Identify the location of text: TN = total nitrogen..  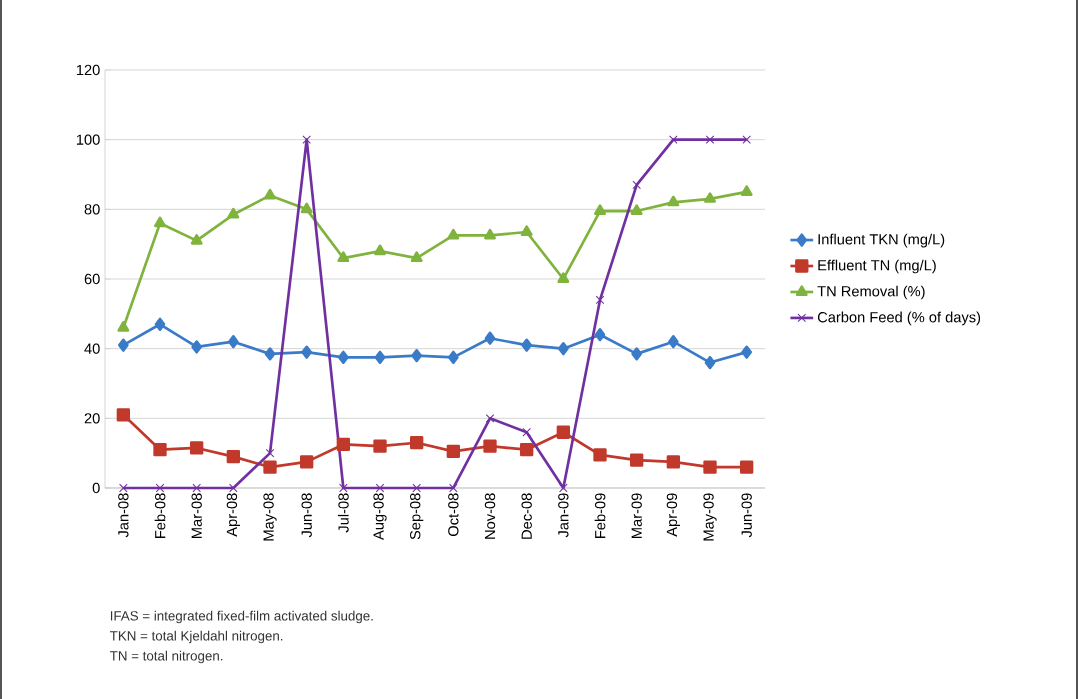
(166, 657).